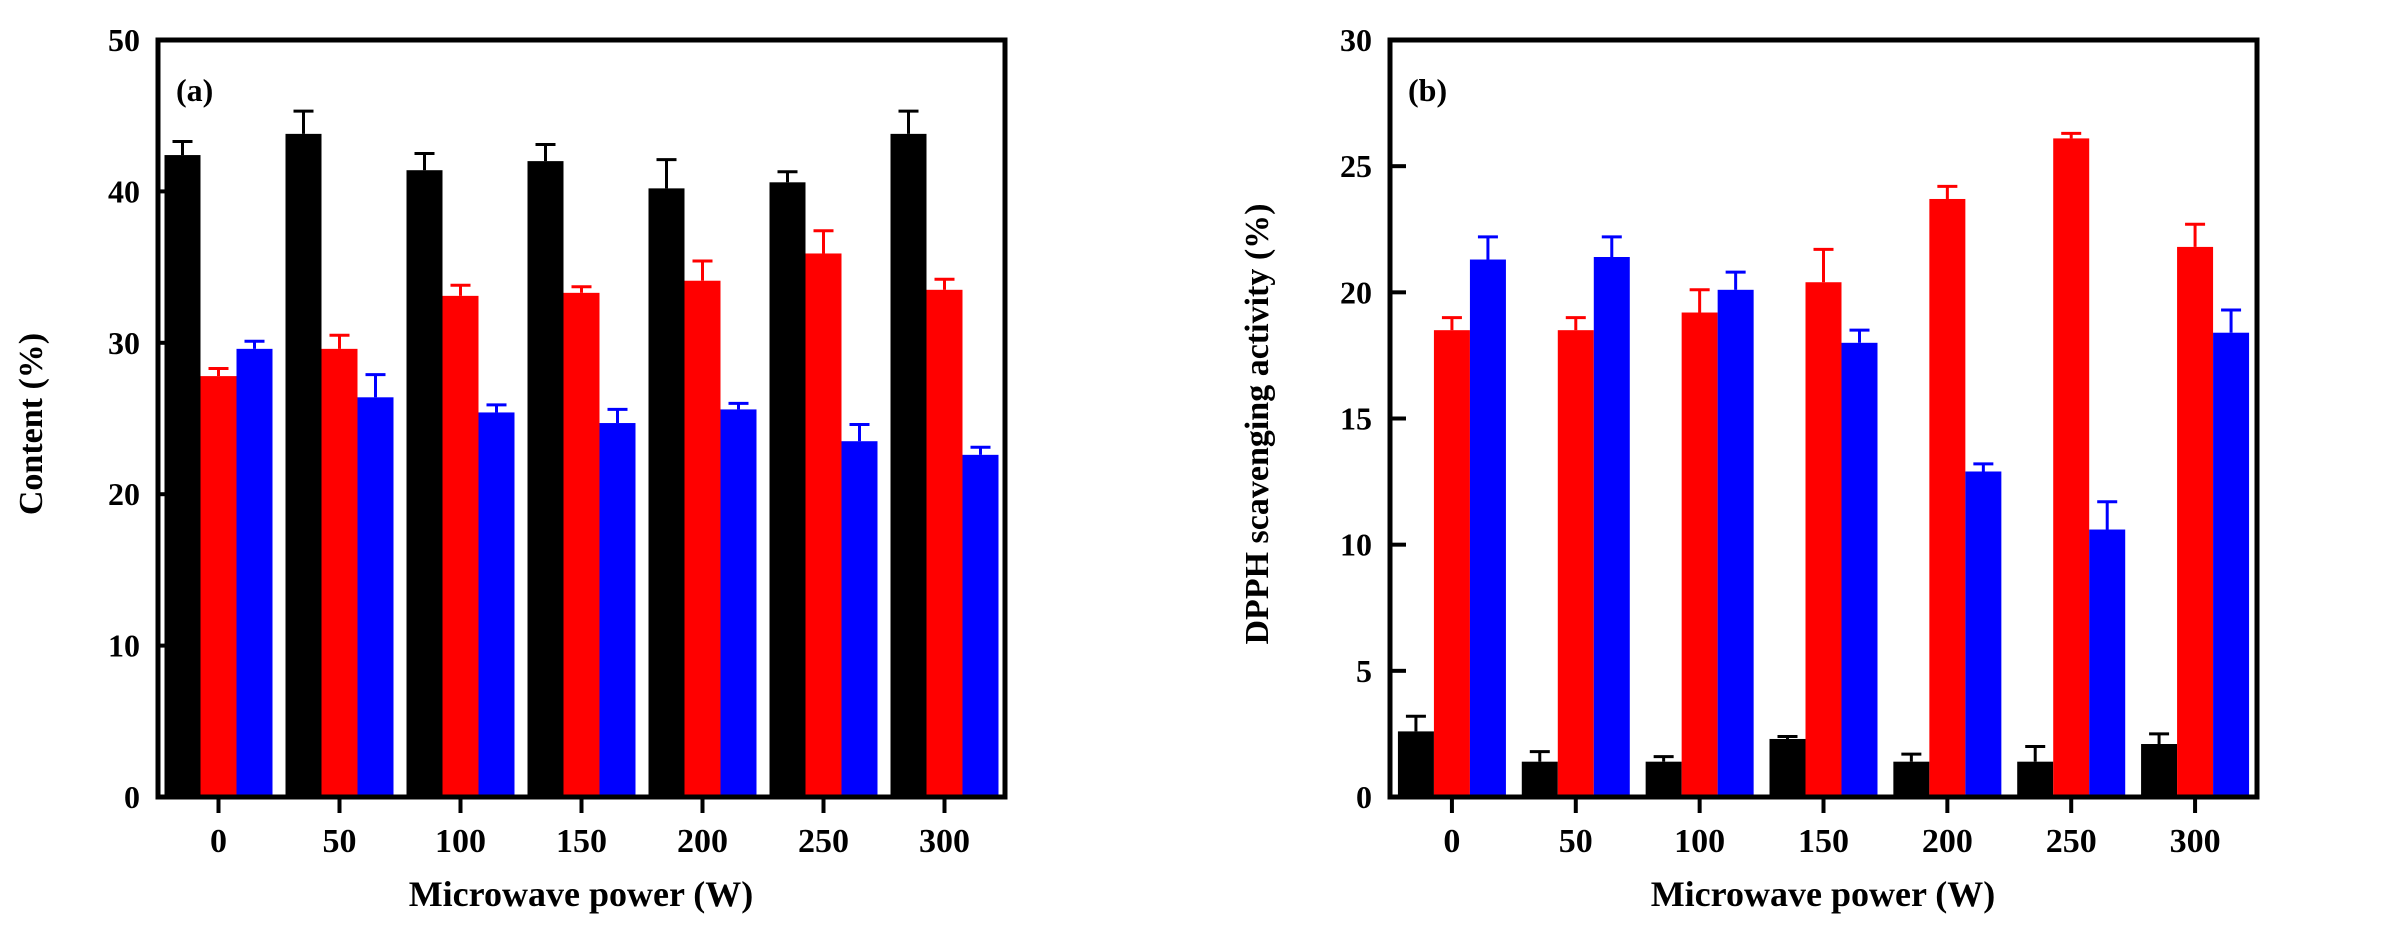  I want to click on x-axis-label-a: Microwave power (W), so click(581, 894).